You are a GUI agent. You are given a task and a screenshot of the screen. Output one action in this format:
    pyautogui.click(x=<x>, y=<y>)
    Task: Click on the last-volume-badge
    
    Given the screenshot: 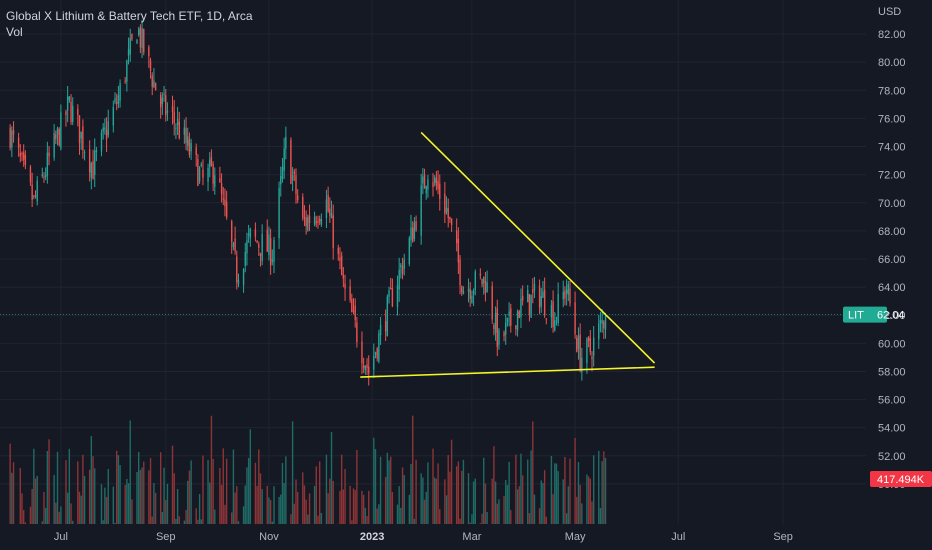 What is the action you would take?
    pyautogui.click(x=901, y=479)
    